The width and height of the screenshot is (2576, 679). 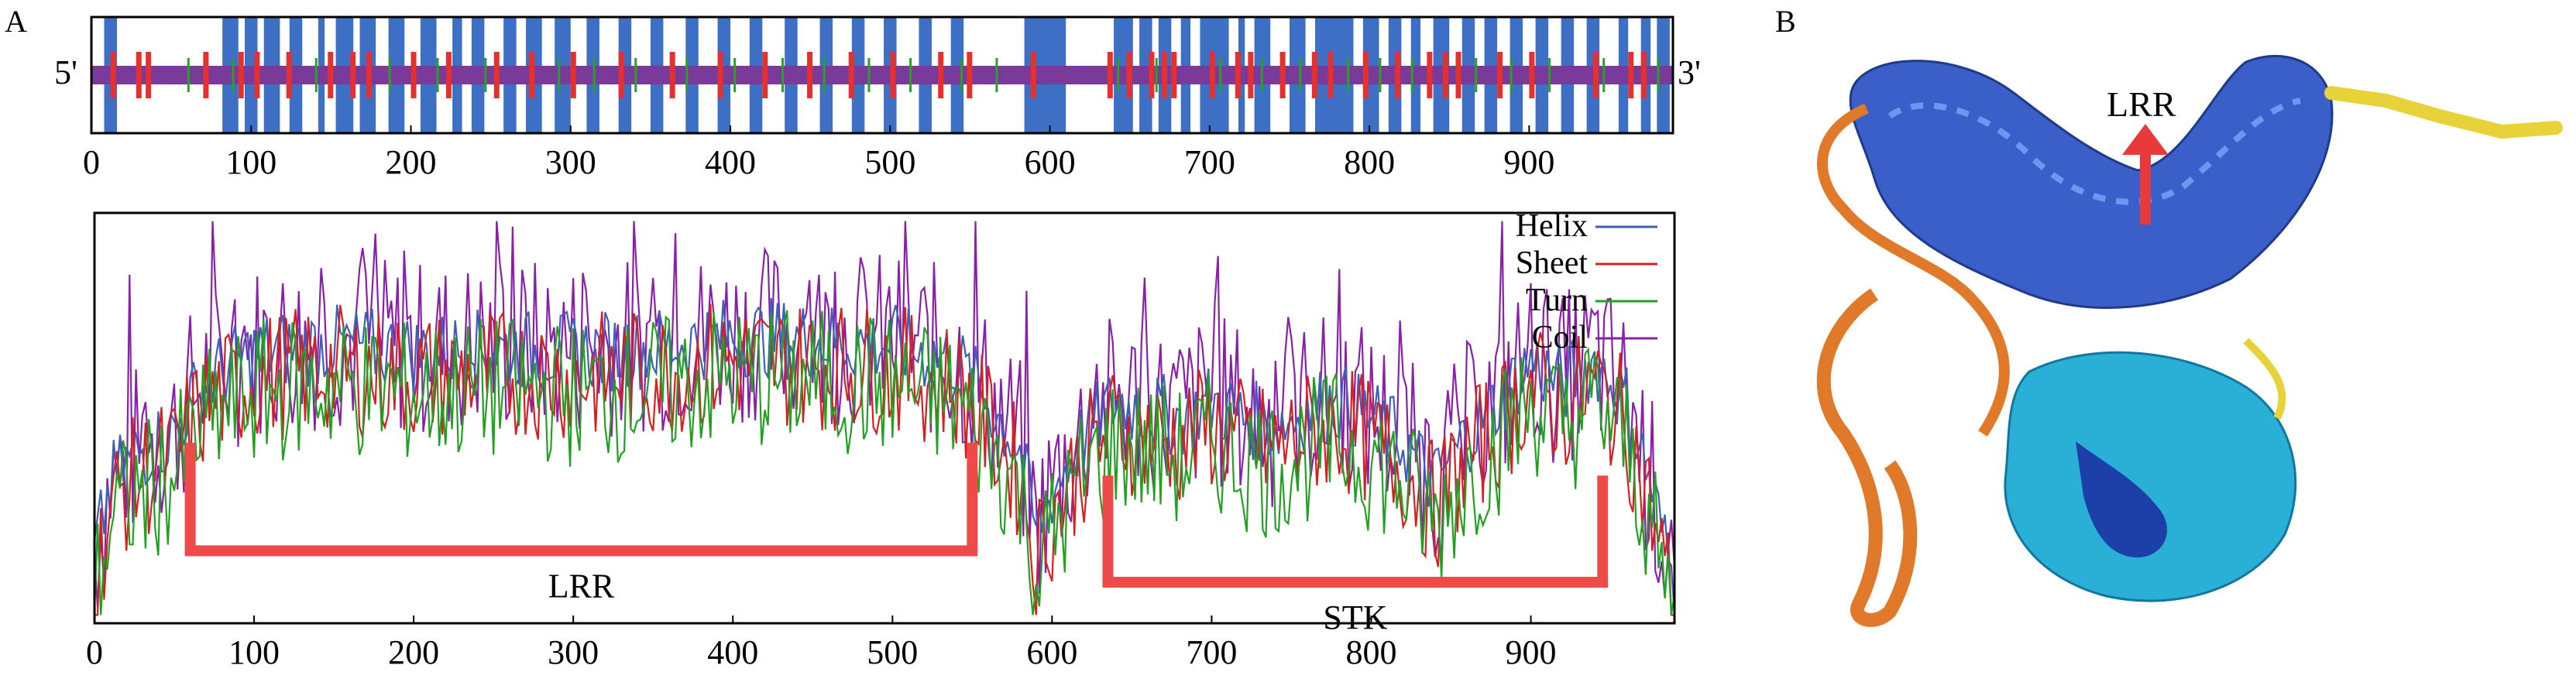 What do you see at coordinates (1689, 72) in the screenshot?
I see `three-prime-label: 3'` at bounding box center [1689, 72].